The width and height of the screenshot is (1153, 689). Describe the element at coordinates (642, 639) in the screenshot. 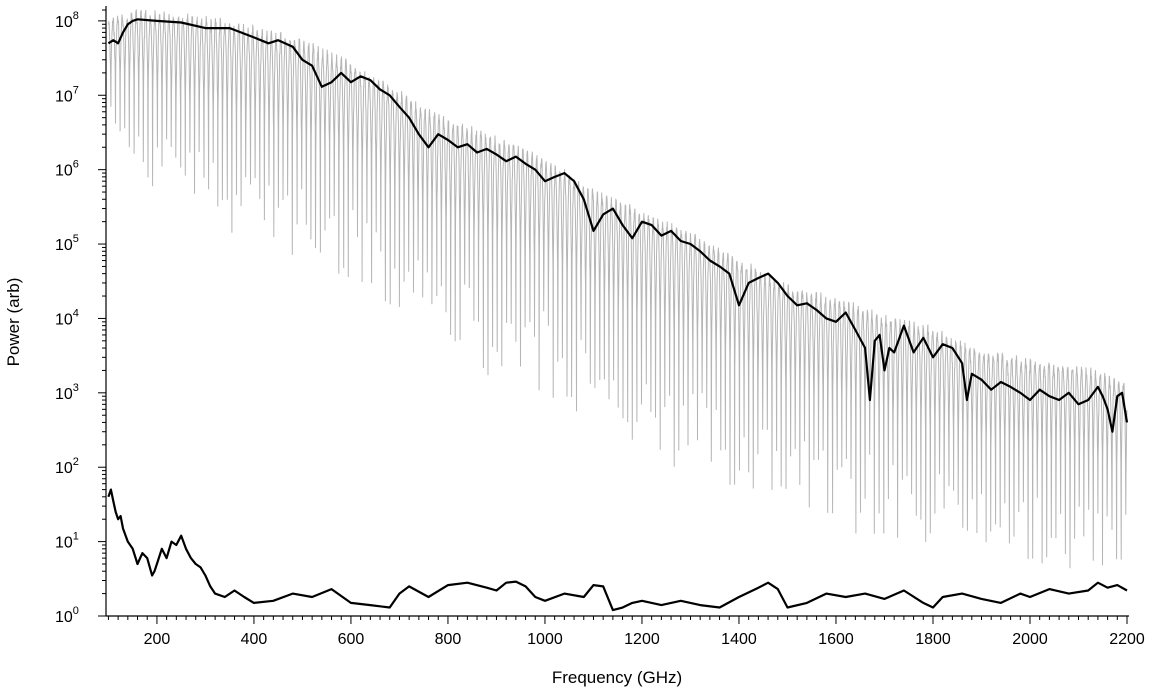

I see `x-tick-label: 1200` at that location.